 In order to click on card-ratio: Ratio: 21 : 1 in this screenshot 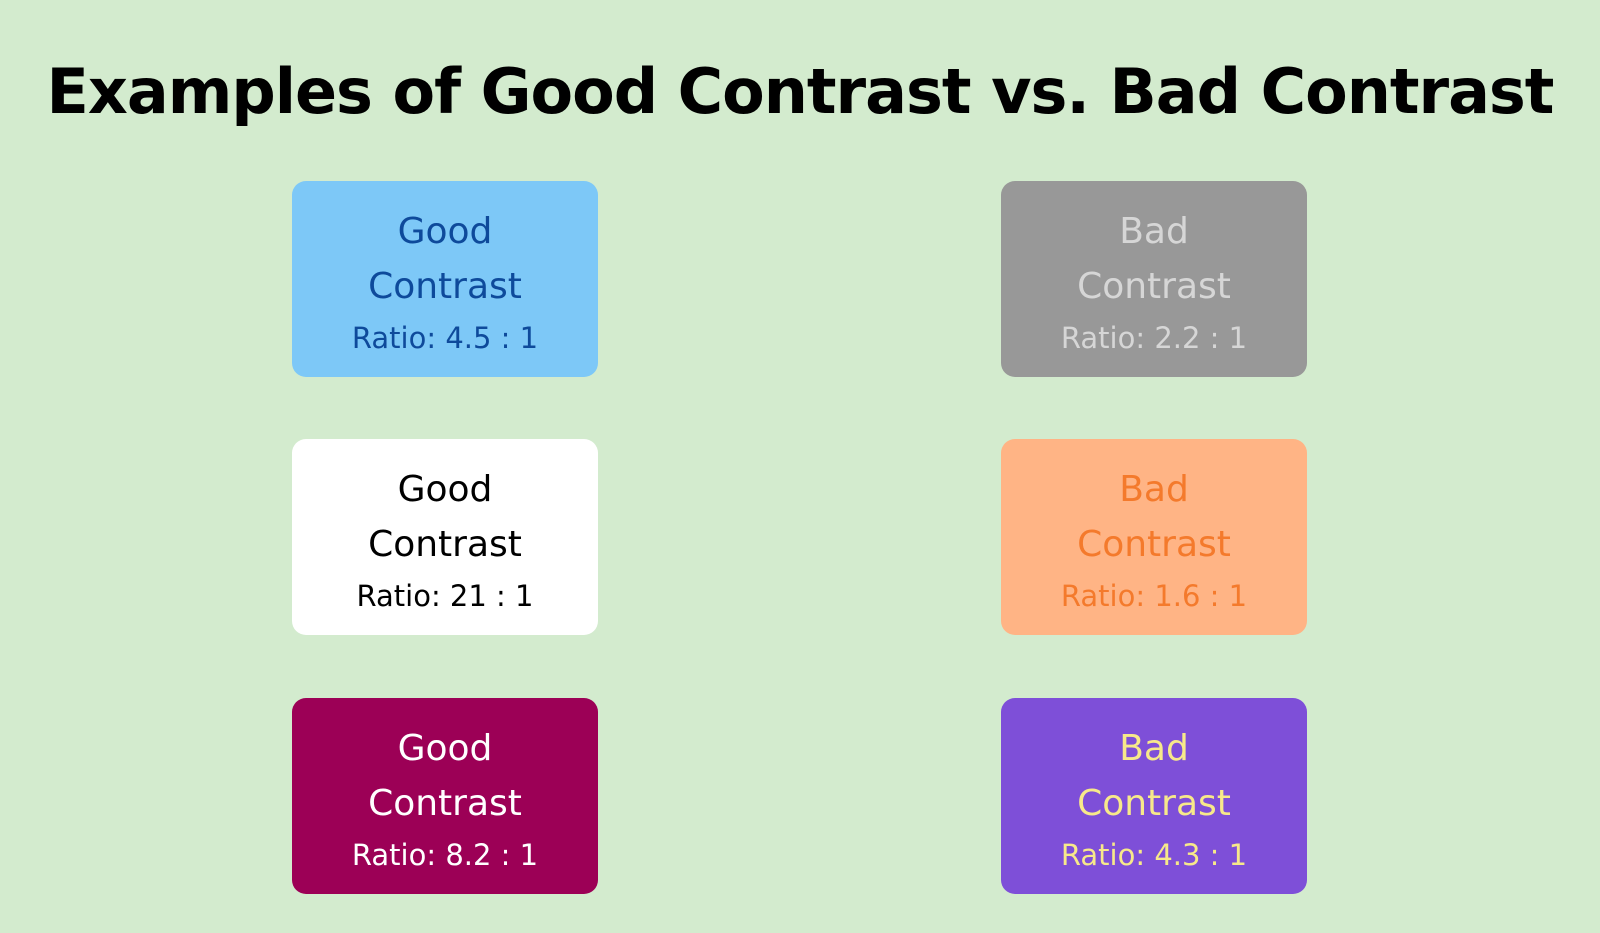, I will do `click(445, 596)`.